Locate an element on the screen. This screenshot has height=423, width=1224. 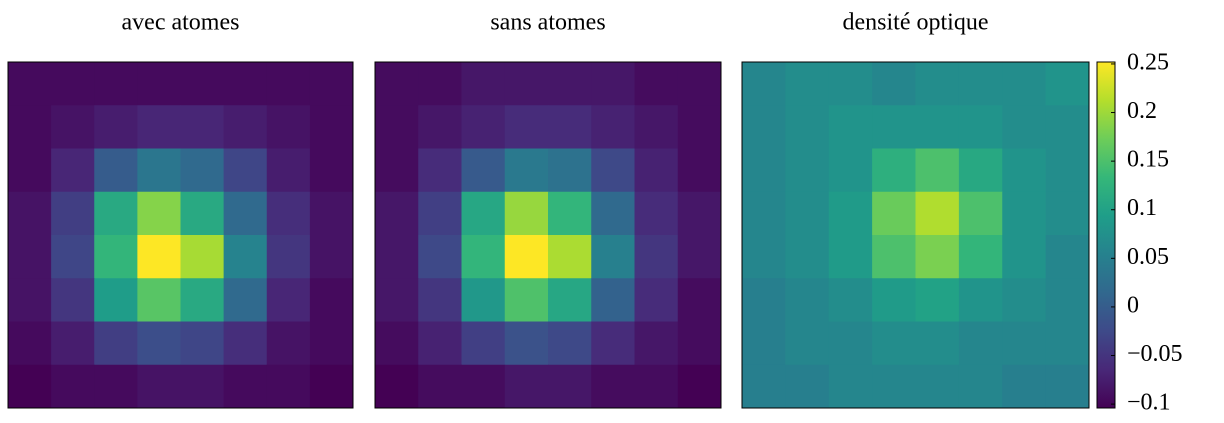
colorbar-tick-label: 0.2 is located at coordinates (1142, 111).